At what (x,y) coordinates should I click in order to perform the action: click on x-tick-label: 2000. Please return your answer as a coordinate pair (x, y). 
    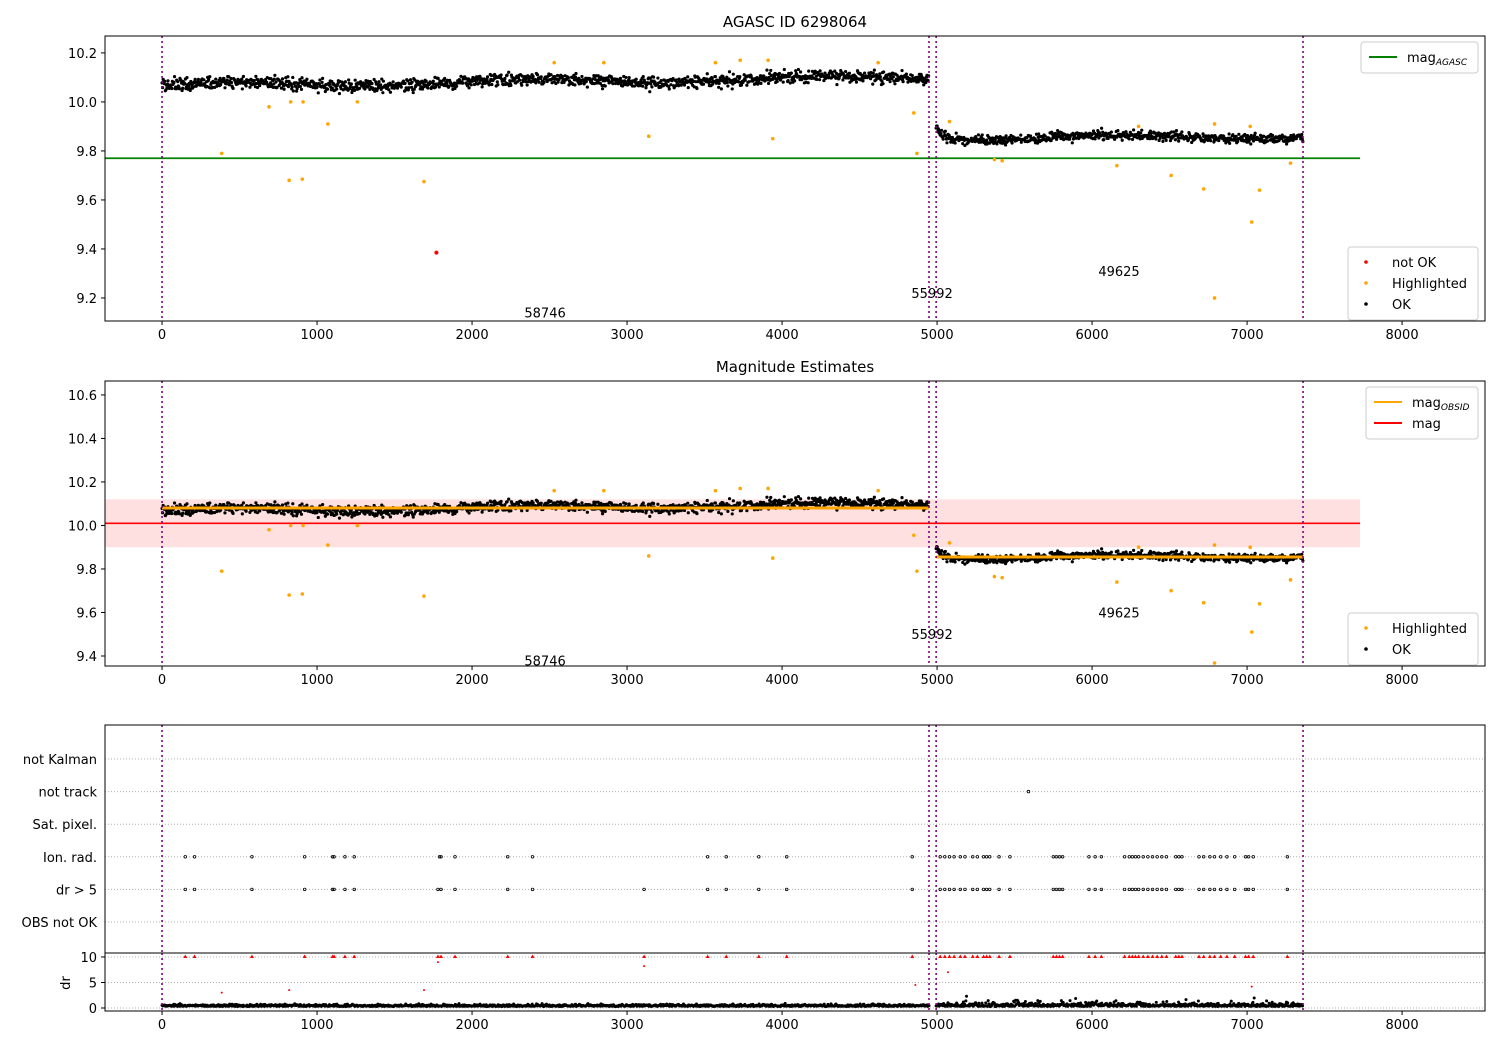
    Looking at the image, I should click on (472, 680).